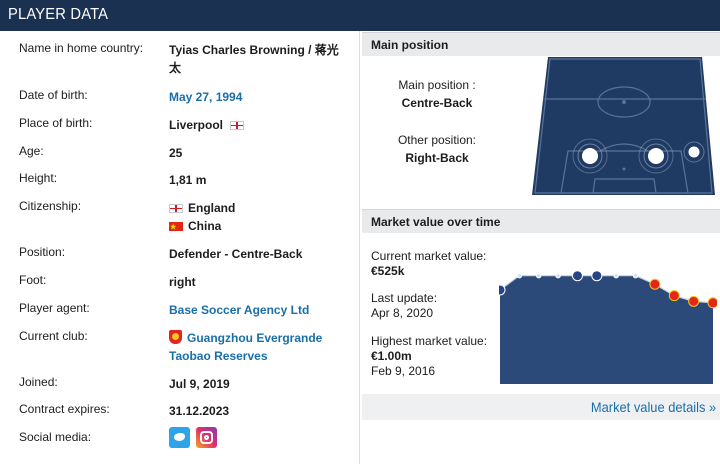 The image size is (720, 464). Describe the element at coordinates (429, 356) in the screenshot. I see `highest-market-value: Highest market value: €1.00m Feb 9, 2016` at that location.